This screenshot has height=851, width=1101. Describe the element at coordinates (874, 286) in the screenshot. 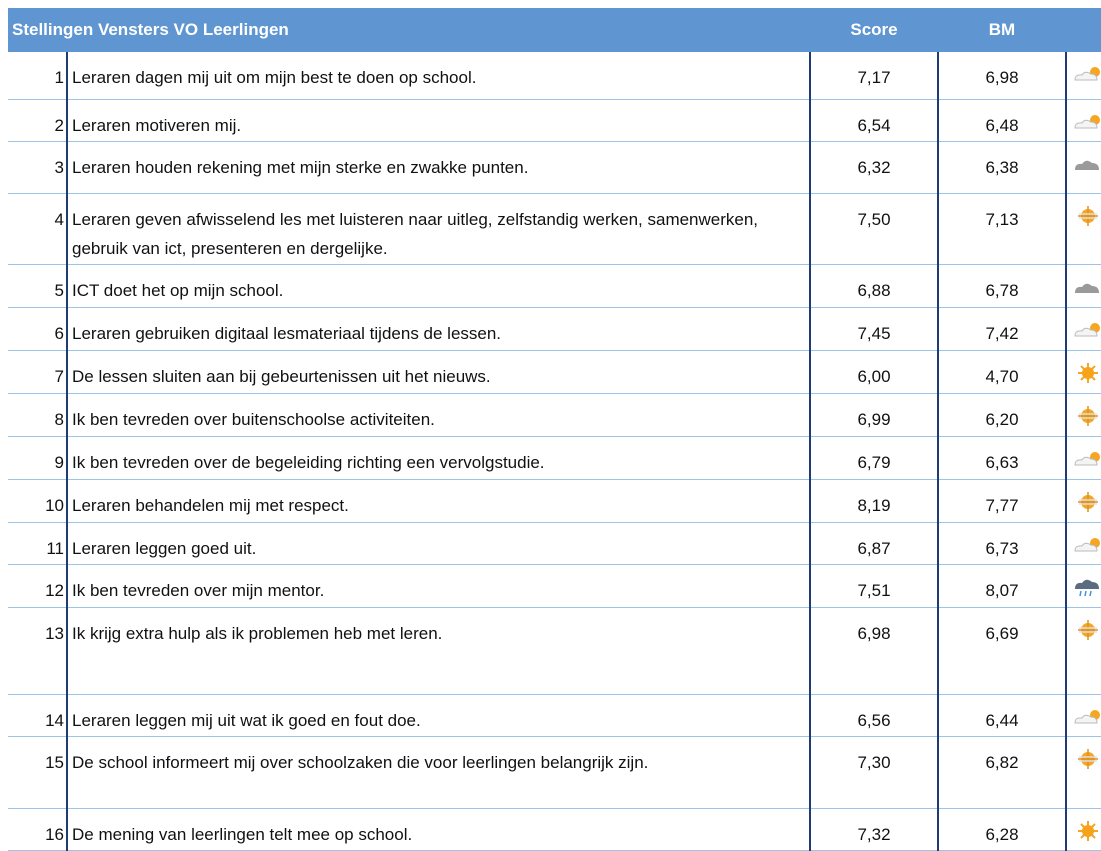

I see `score: 6,88` at that location.